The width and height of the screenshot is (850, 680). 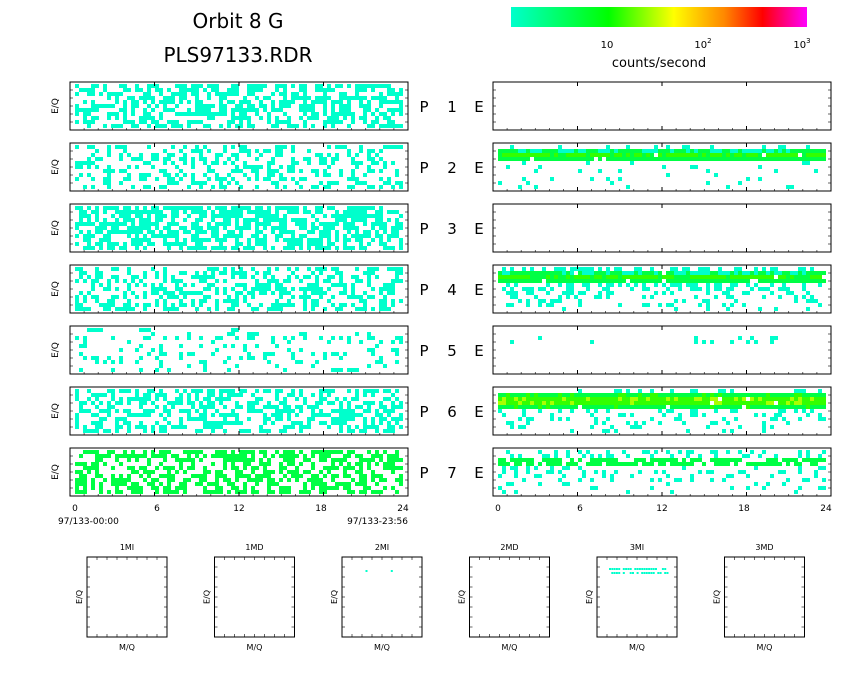 What do you see at coordinates (478, 290) in the screenshot?
I see `e-label: E` at bounding box center [478, 290].